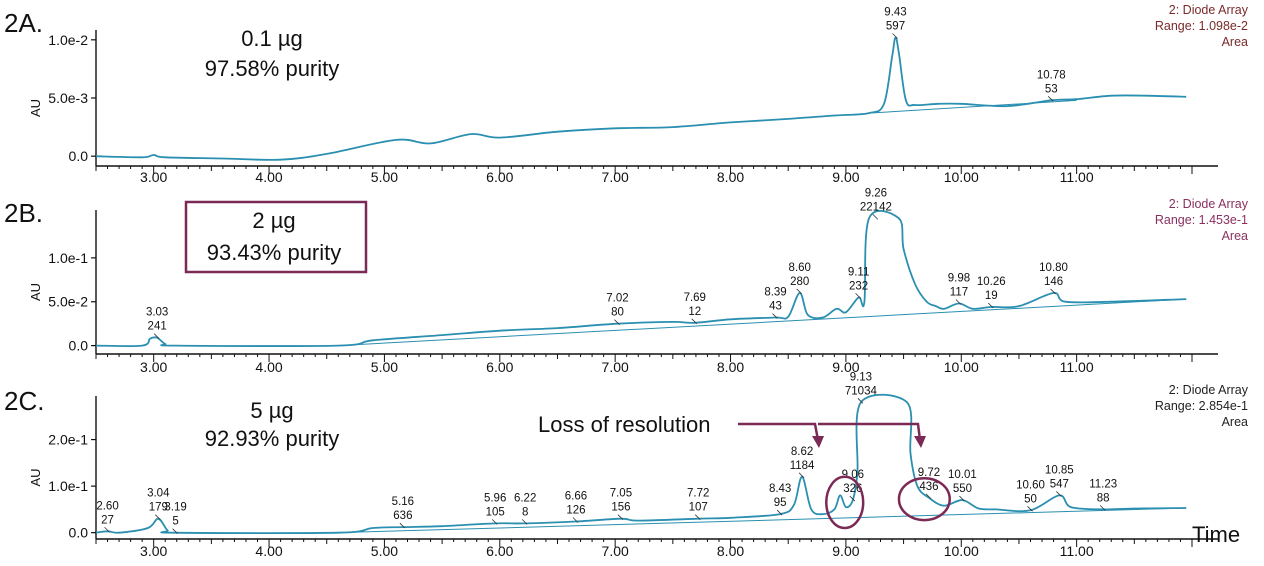  What do you see at coordinates (35, 108) in the screenshot?
I see `y-axis-label: AU` at bounding box center [35, 108].